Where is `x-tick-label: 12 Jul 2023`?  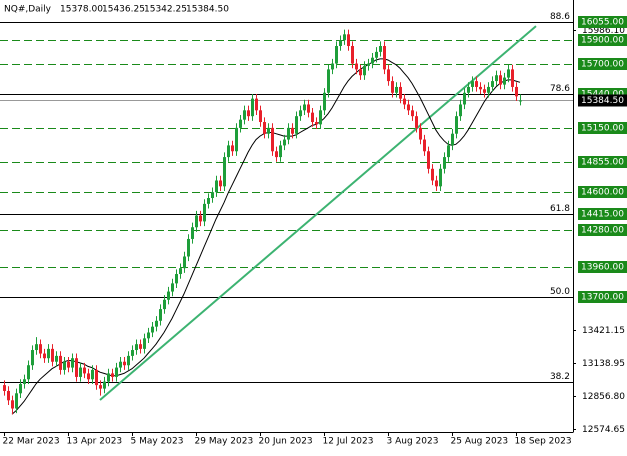 x-tick-label: 12 Jul 2023 is located at coordinates (348, 442).